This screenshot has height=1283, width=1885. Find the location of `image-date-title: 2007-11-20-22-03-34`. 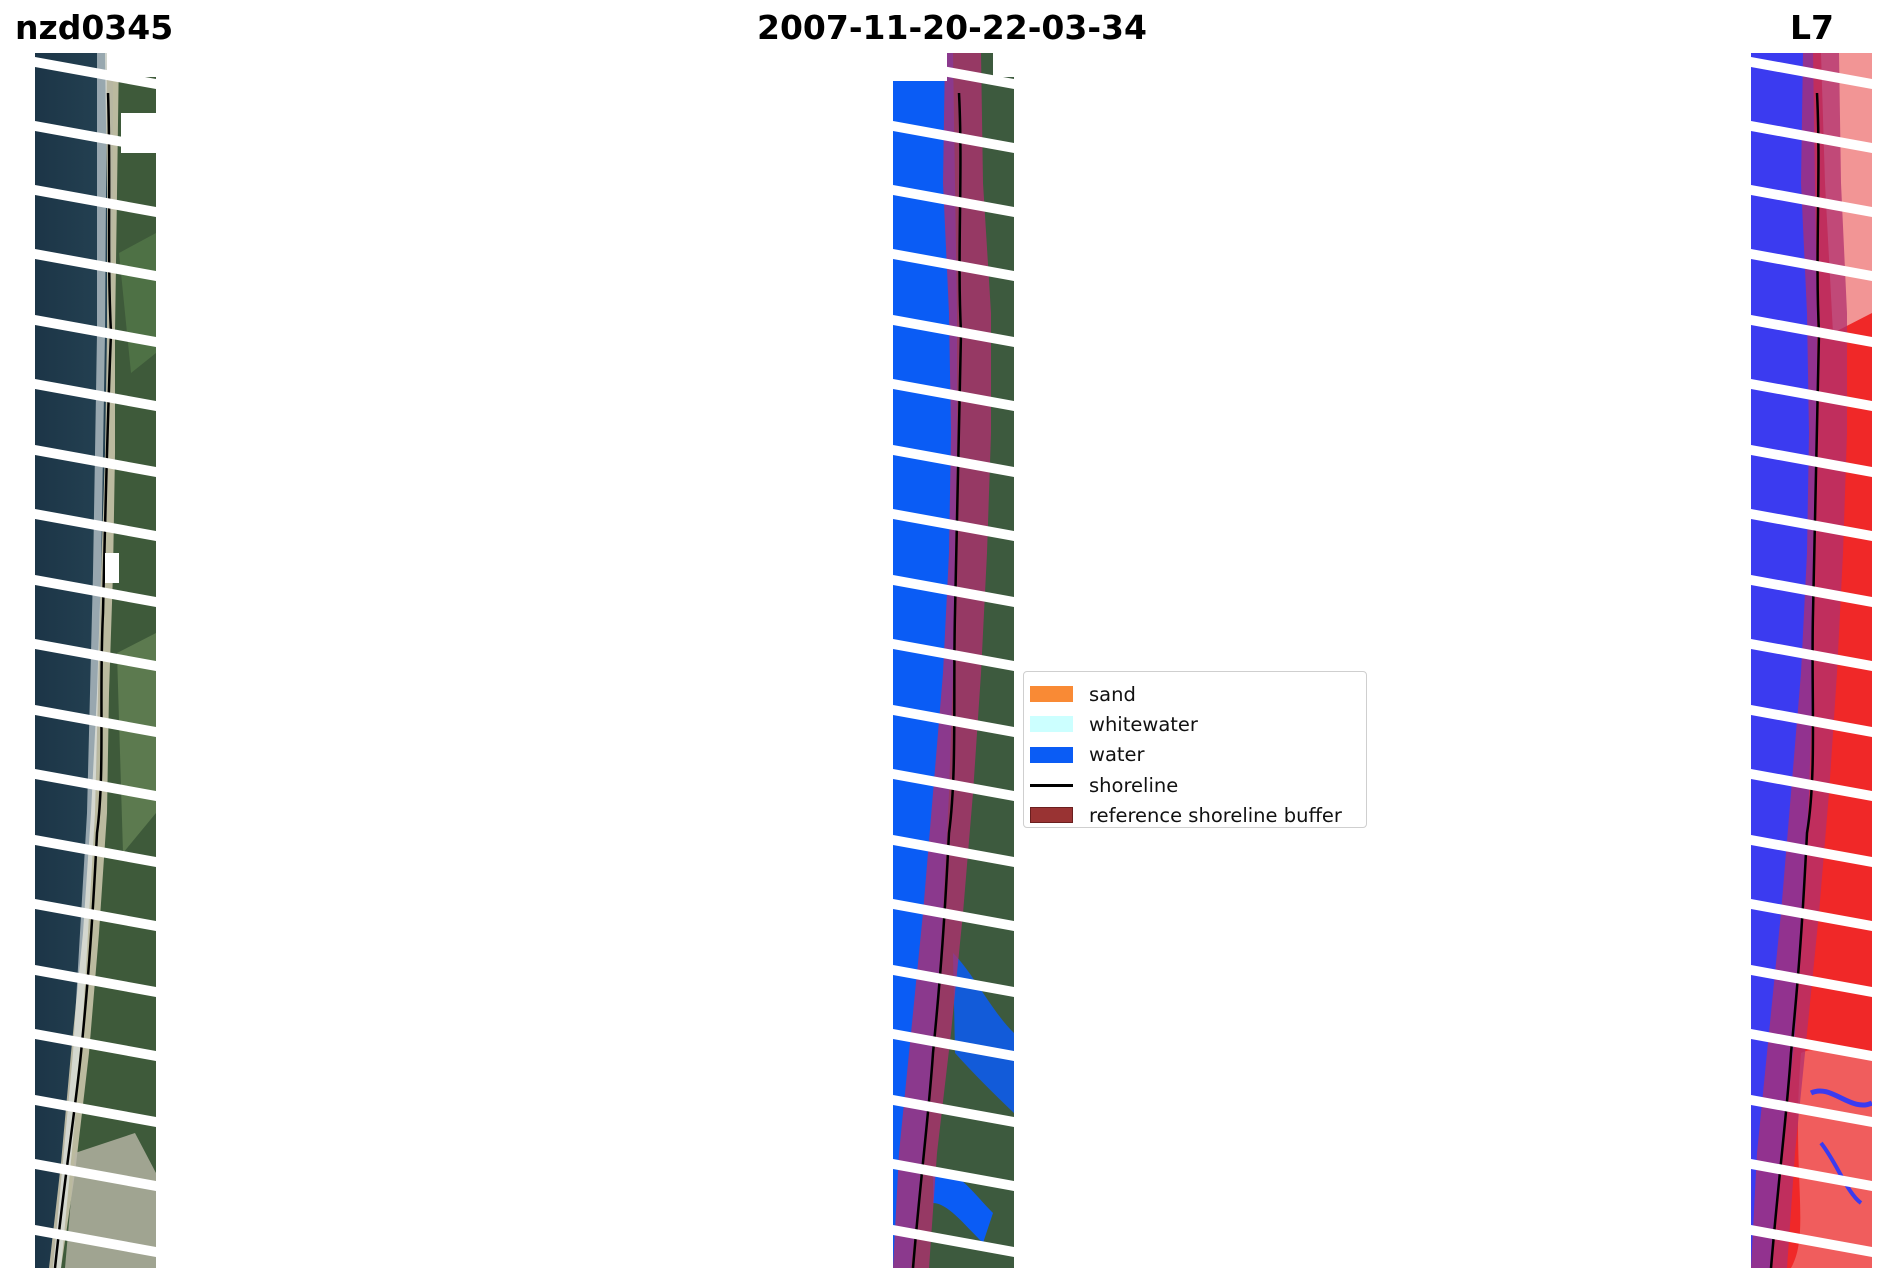

image-date-title: 2007-11-20-22-03-34 is located at coordinates (952, 27).